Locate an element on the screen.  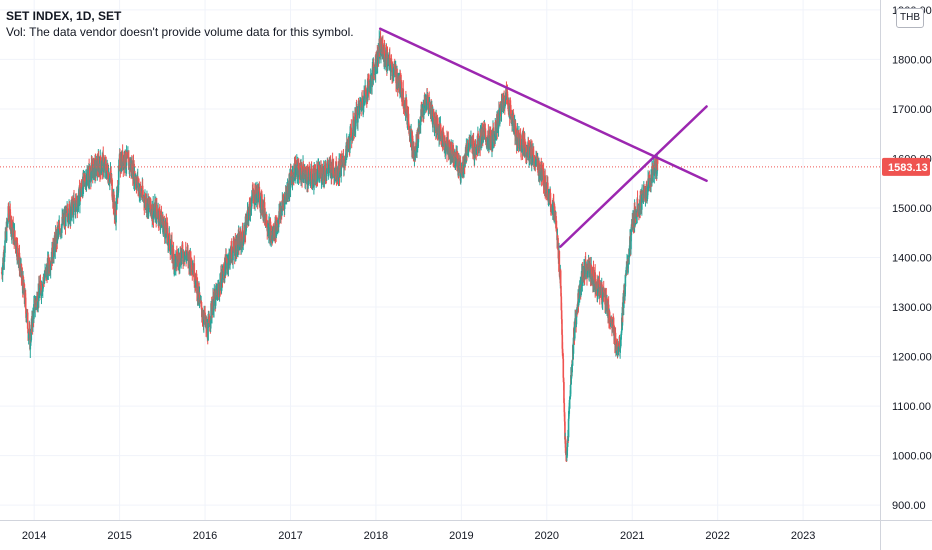
trendlines is located at coordinates (543, 137).